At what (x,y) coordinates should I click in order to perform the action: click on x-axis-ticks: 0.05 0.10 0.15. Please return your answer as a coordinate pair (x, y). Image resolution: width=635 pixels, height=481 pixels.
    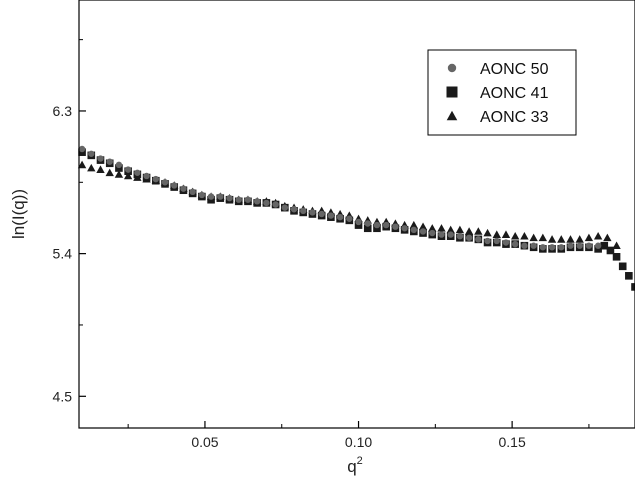
    Looking at the image, I should click on (358, 435).